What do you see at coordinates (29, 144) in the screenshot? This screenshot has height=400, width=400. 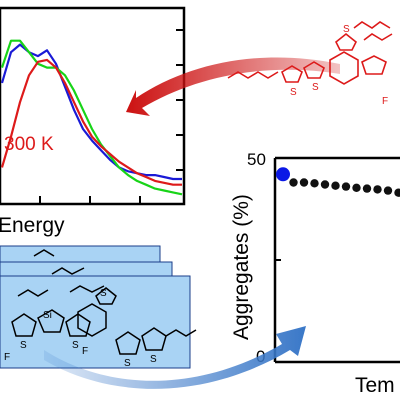 I see `temperature-annotation: 300 K` at bounding box center [29, 144].